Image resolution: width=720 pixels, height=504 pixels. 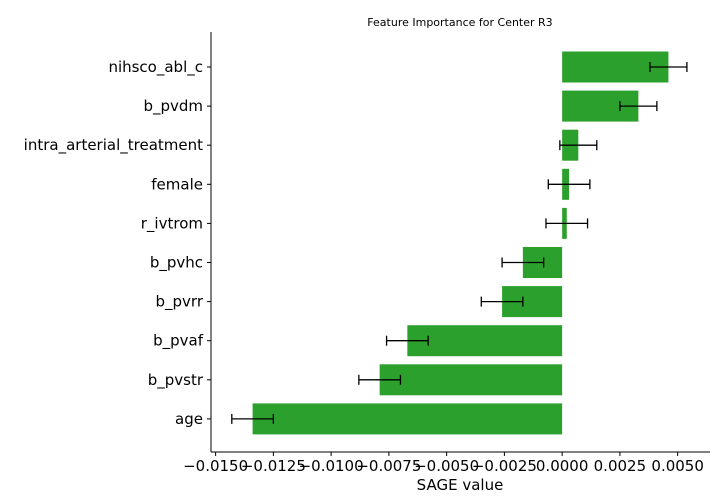 I want to click on y-category-label-nihsco_abl_c: nihsco_abl_c, so click(x=155, y=67).